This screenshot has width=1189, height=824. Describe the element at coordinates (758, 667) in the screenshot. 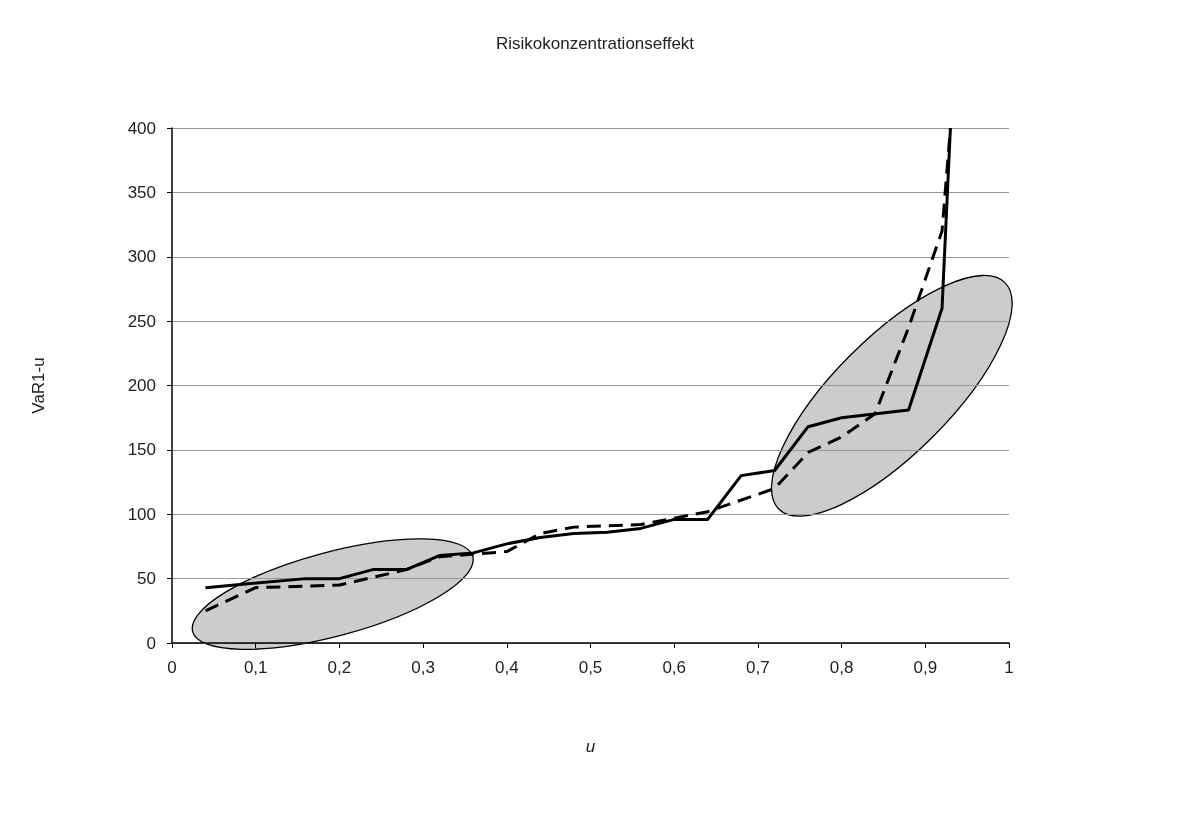

I see `x-tick-label: 0,7` at that location.